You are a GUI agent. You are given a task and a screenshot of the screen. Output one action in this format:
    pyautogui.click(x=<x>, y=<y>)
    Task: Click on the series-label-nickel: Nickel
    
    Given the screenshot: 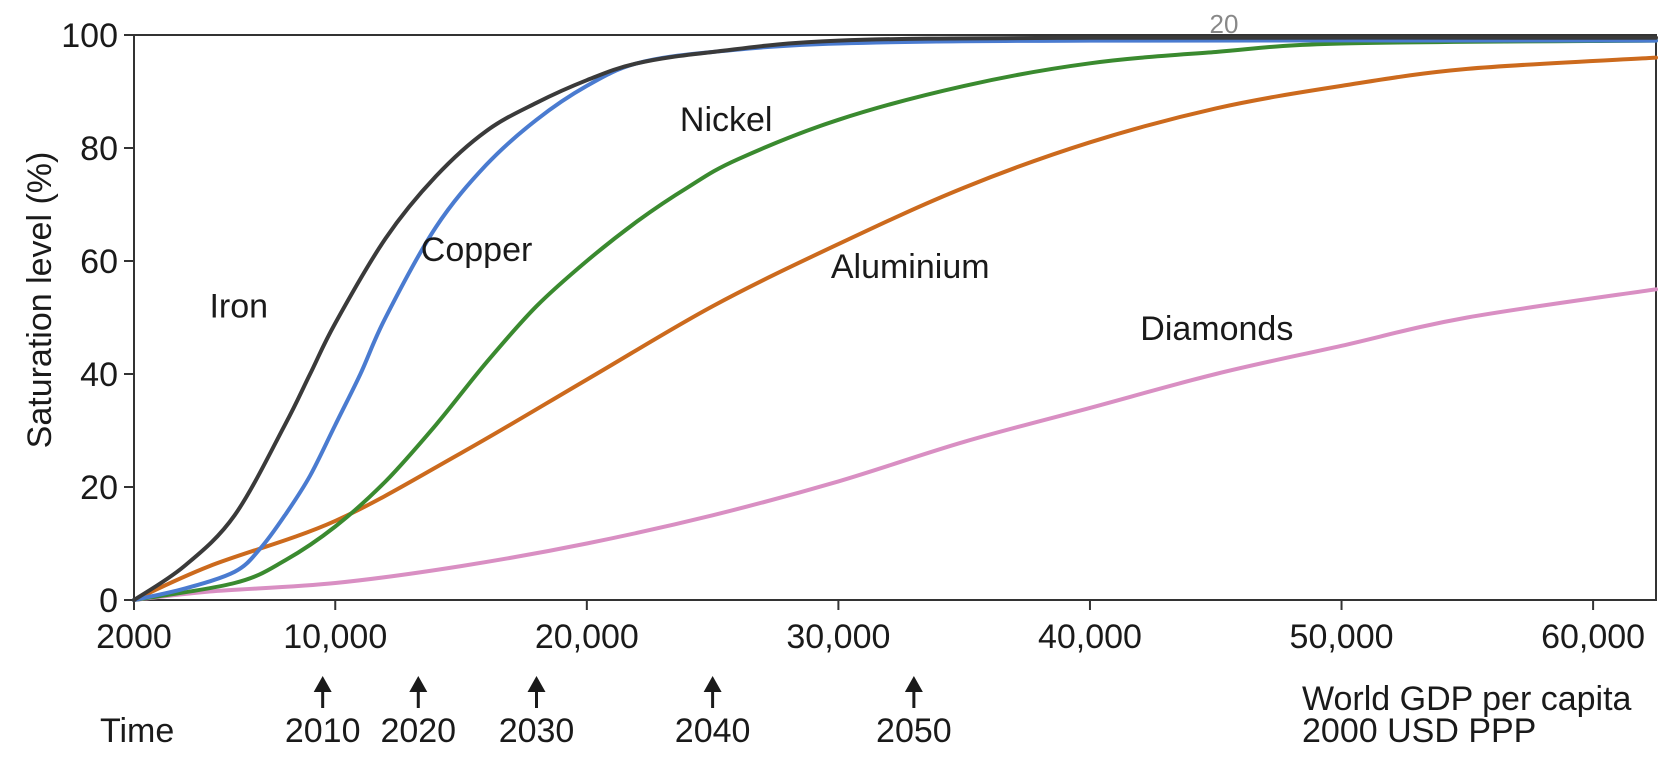 What is the action you would take?
    pyautogui.click(x=726, y=120)
    